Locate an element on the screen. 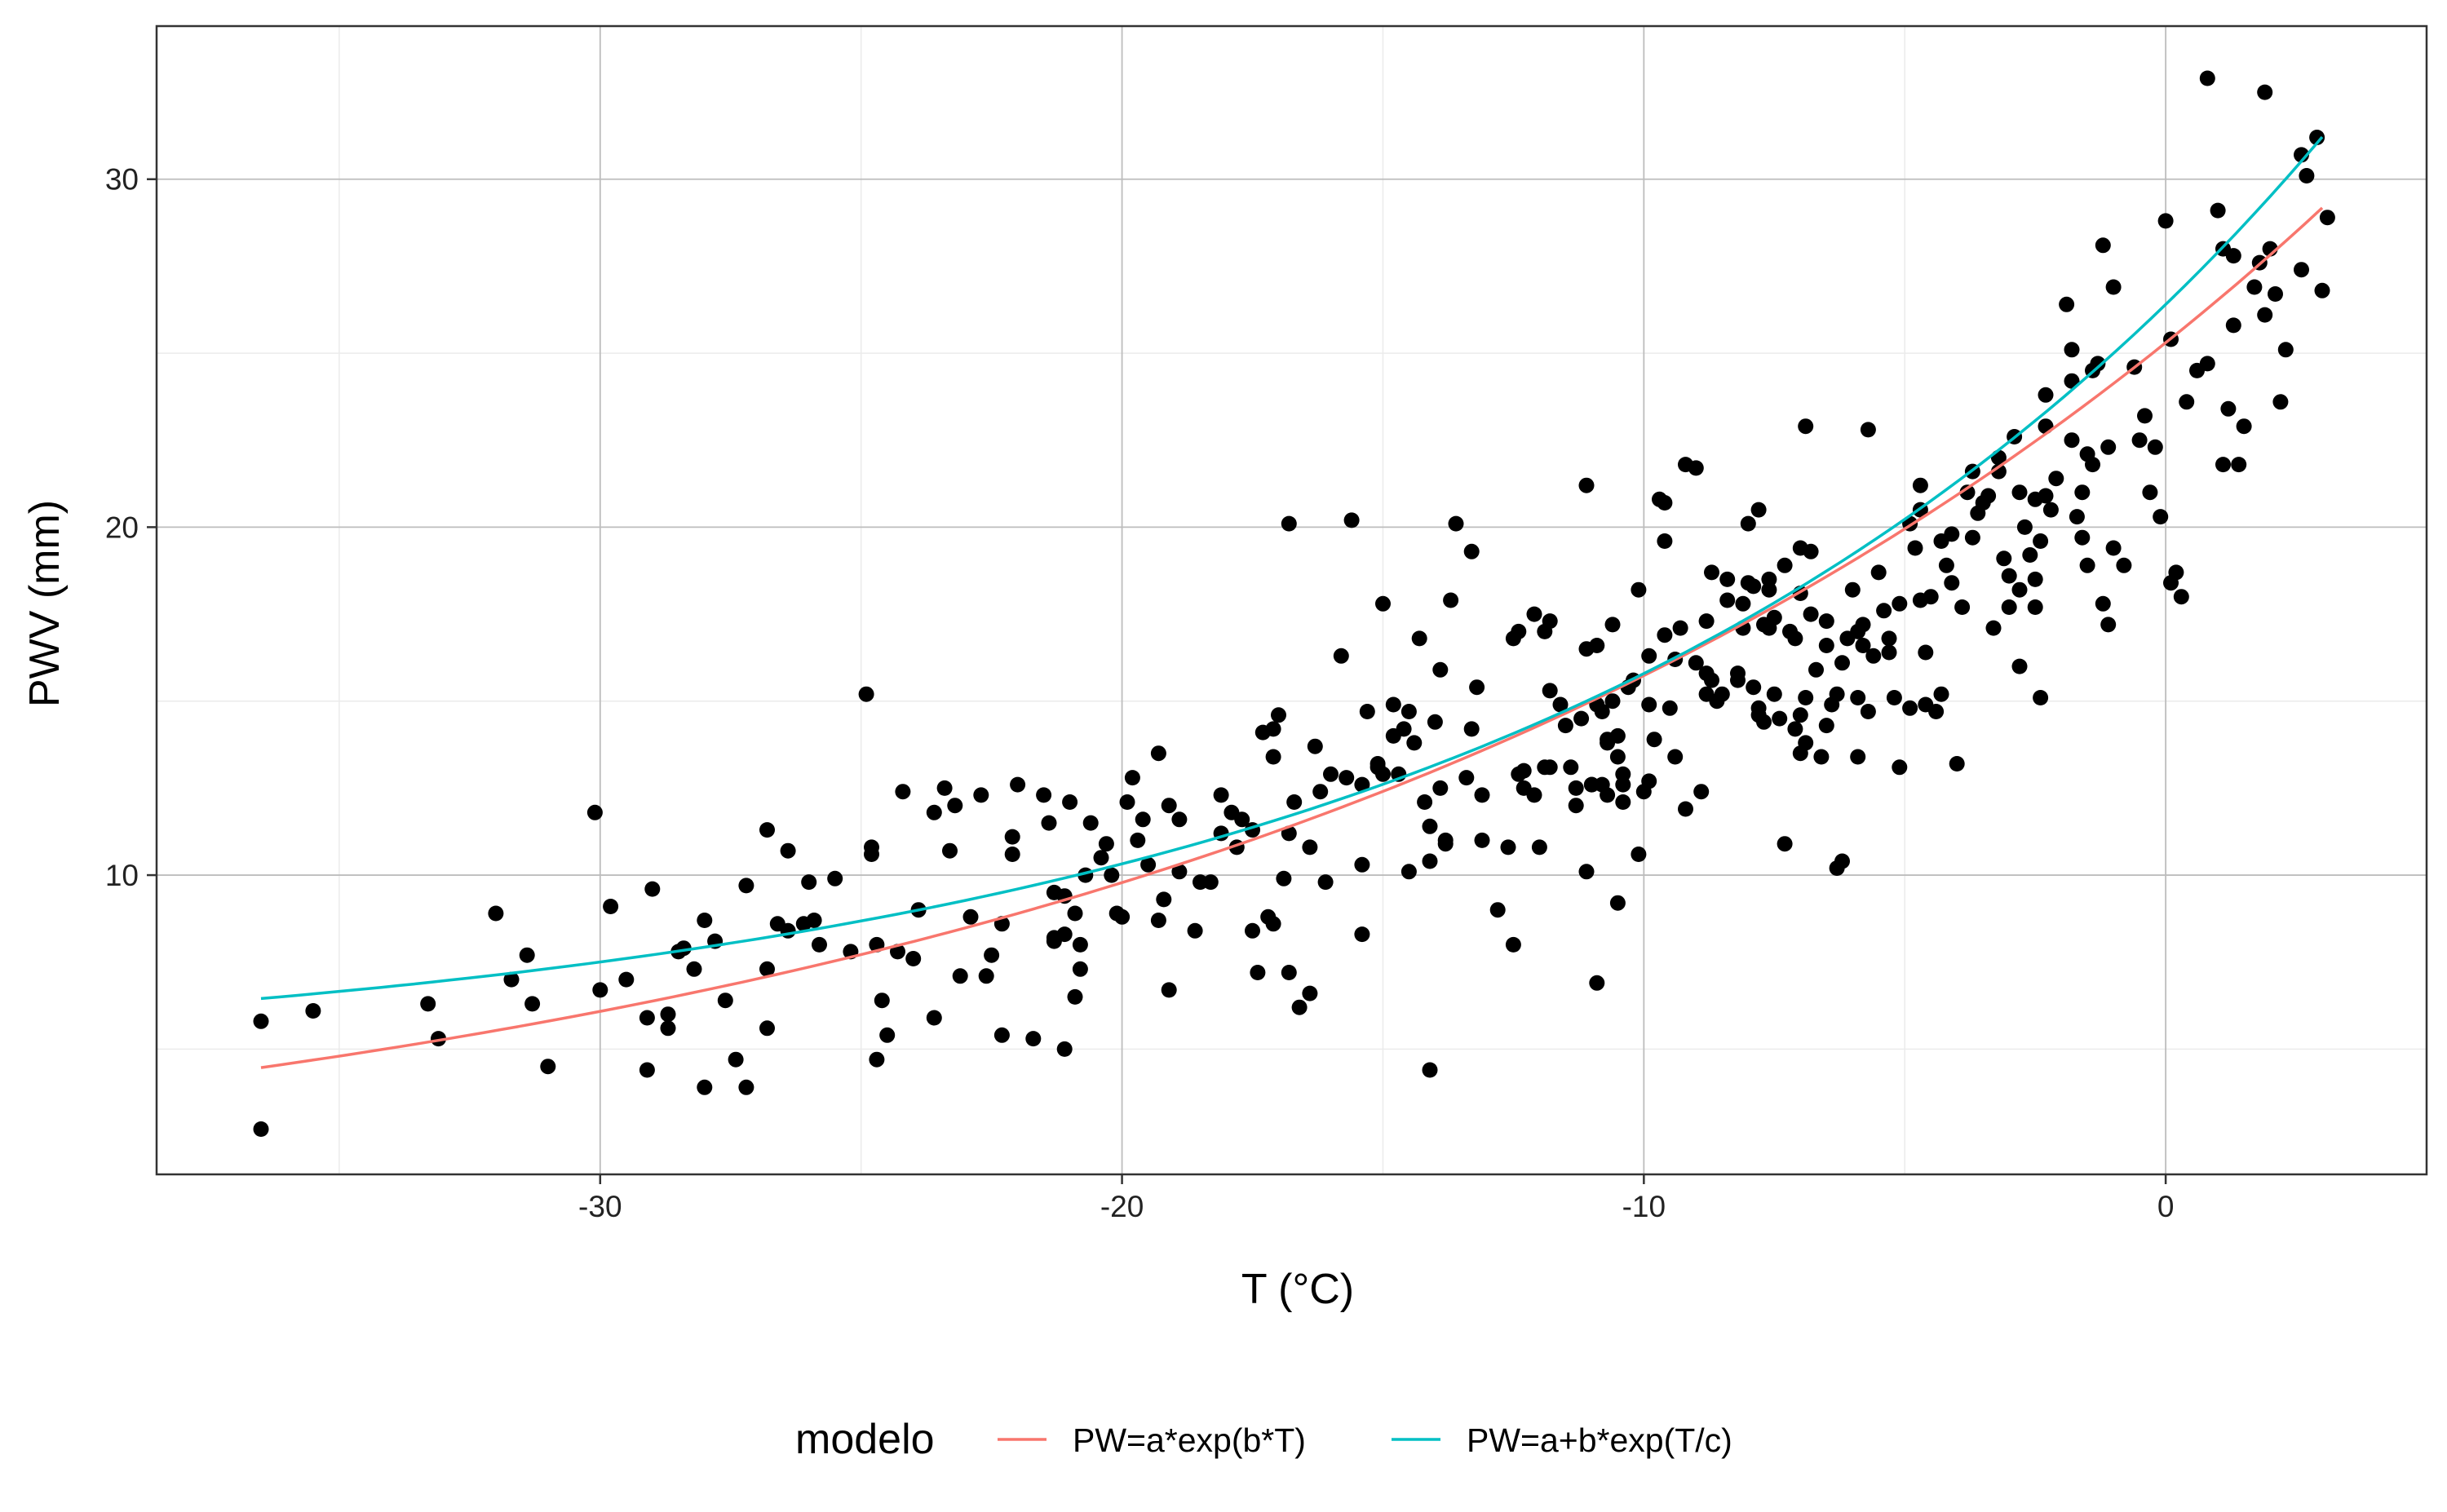 The image size is (2447, 1512). y-tick-label: 20 is located at coordinates (122, 527).